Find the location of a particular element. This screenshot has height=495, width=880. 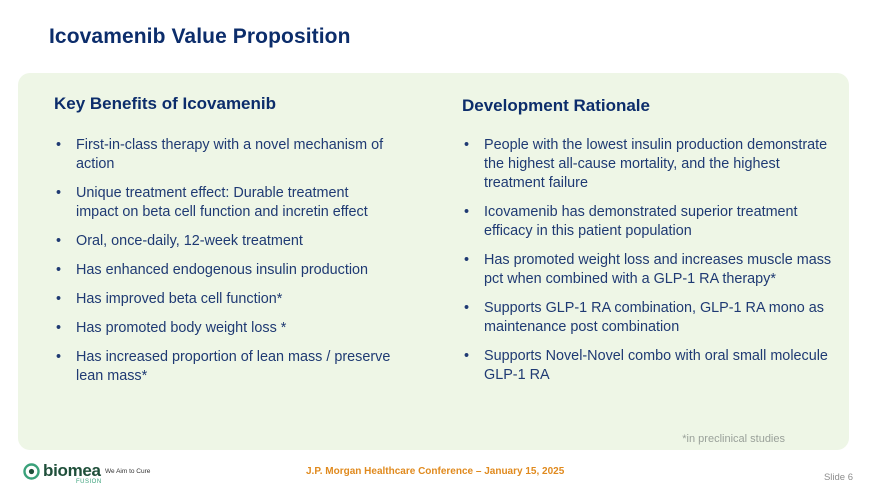

key-benefits-heading: Key Benefits of Icovamenib is located at coordinates (165, 103).